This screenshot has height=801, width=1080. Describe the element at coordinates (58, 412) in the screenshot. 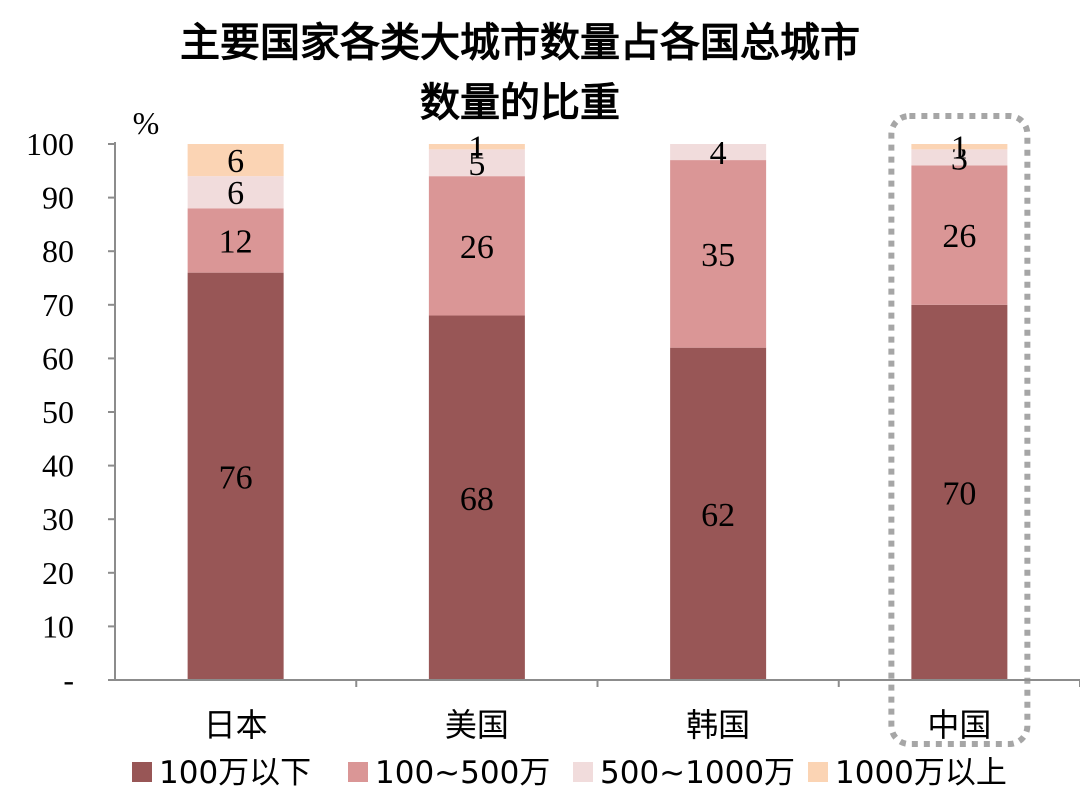

I see `y-tick-label: 50` at that location.